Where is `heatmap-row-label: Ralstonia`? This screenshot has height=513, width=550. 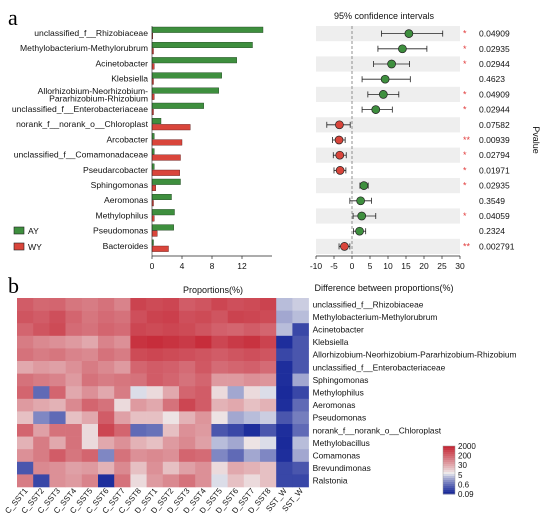
heatmap-row-label: Ralstonia is located at coordinates (330, 481).